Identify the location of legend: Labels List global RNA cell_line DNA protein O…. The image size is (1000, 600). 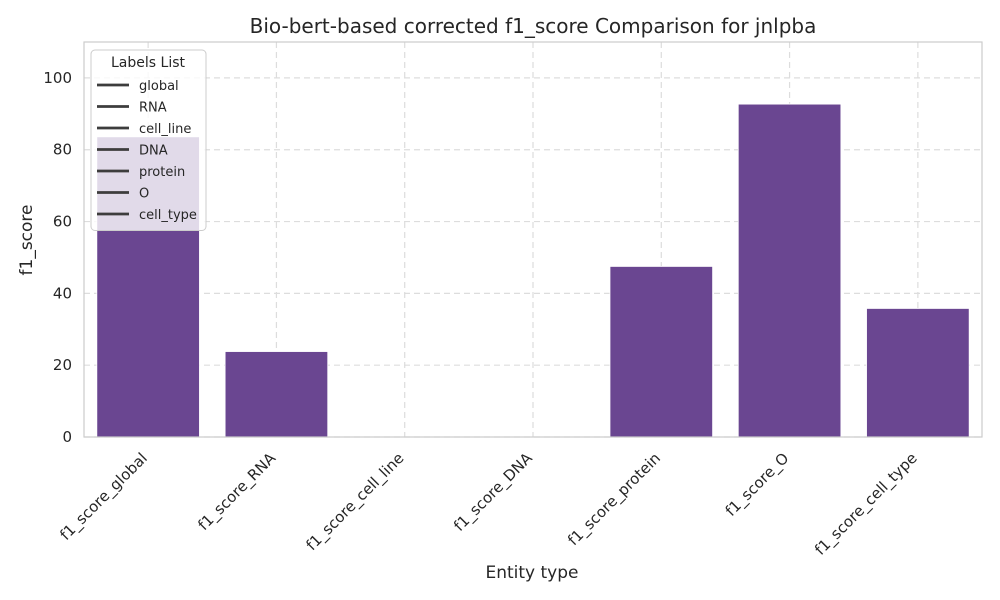
(148, 140).